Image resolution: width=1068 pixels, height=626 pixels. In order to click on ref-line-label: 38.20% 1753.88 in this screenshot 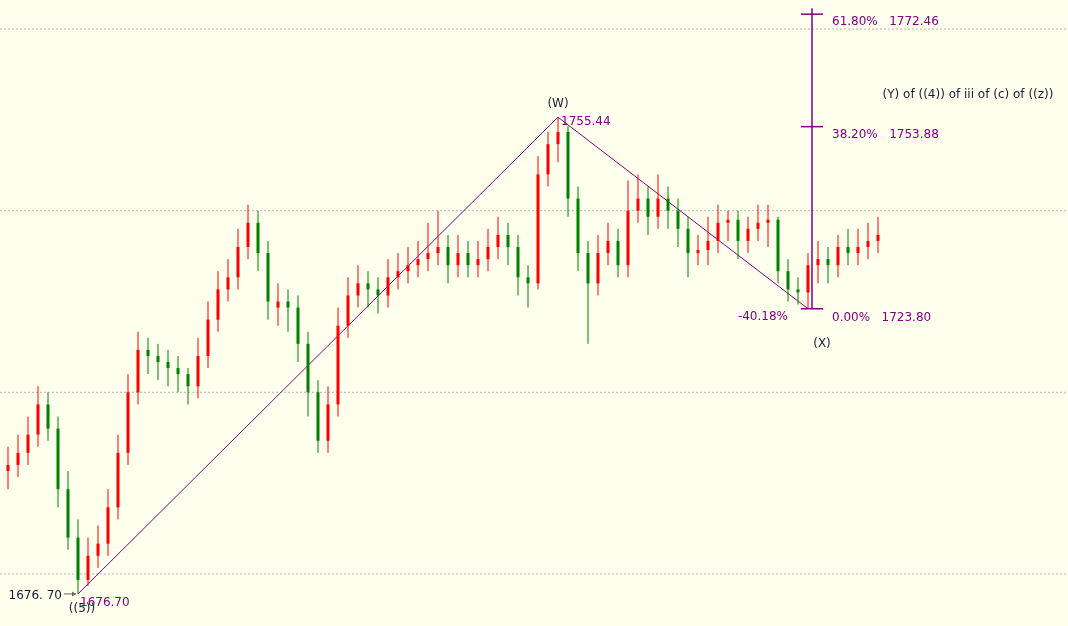, I will do `click(885, 133)`.